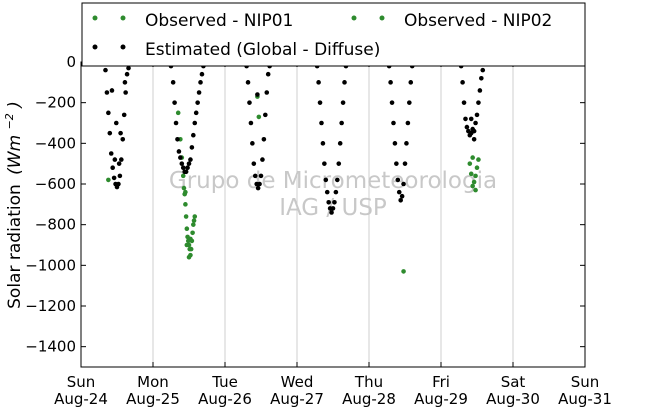  Describe the element at coordinates (50, 265) in the screenshot. I see `y-tick-label: −1000` at that location.